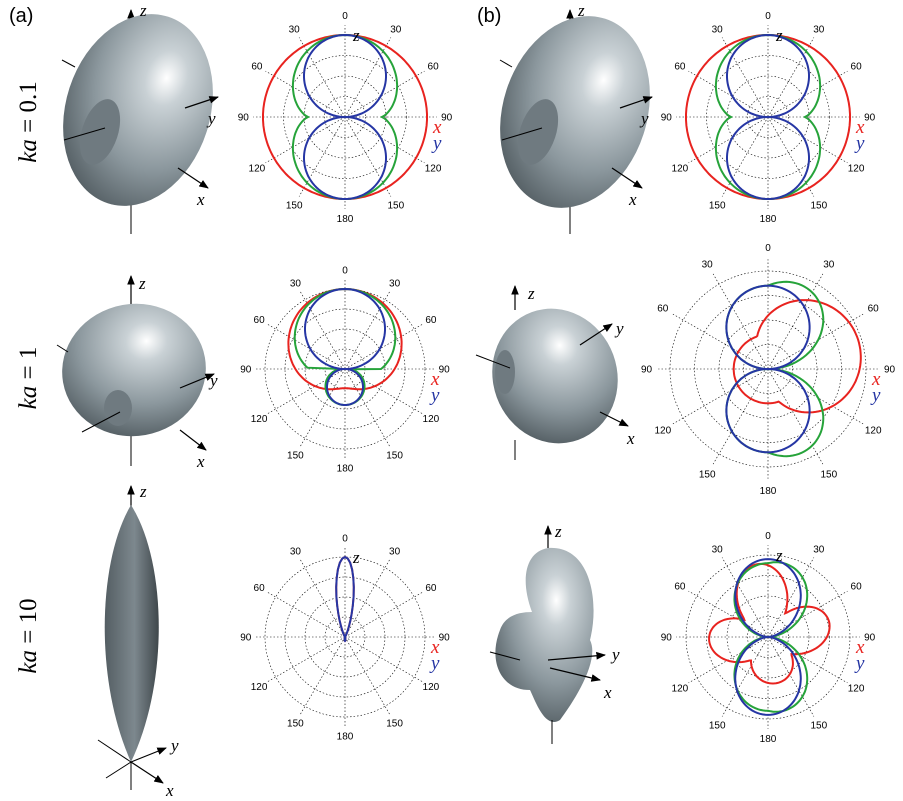 This screenshot has width=903, height=801. I want to click on polar-plot: 0 30 60 90 120 150 180 150 120 90 60 30 xy, so click(345, 369).